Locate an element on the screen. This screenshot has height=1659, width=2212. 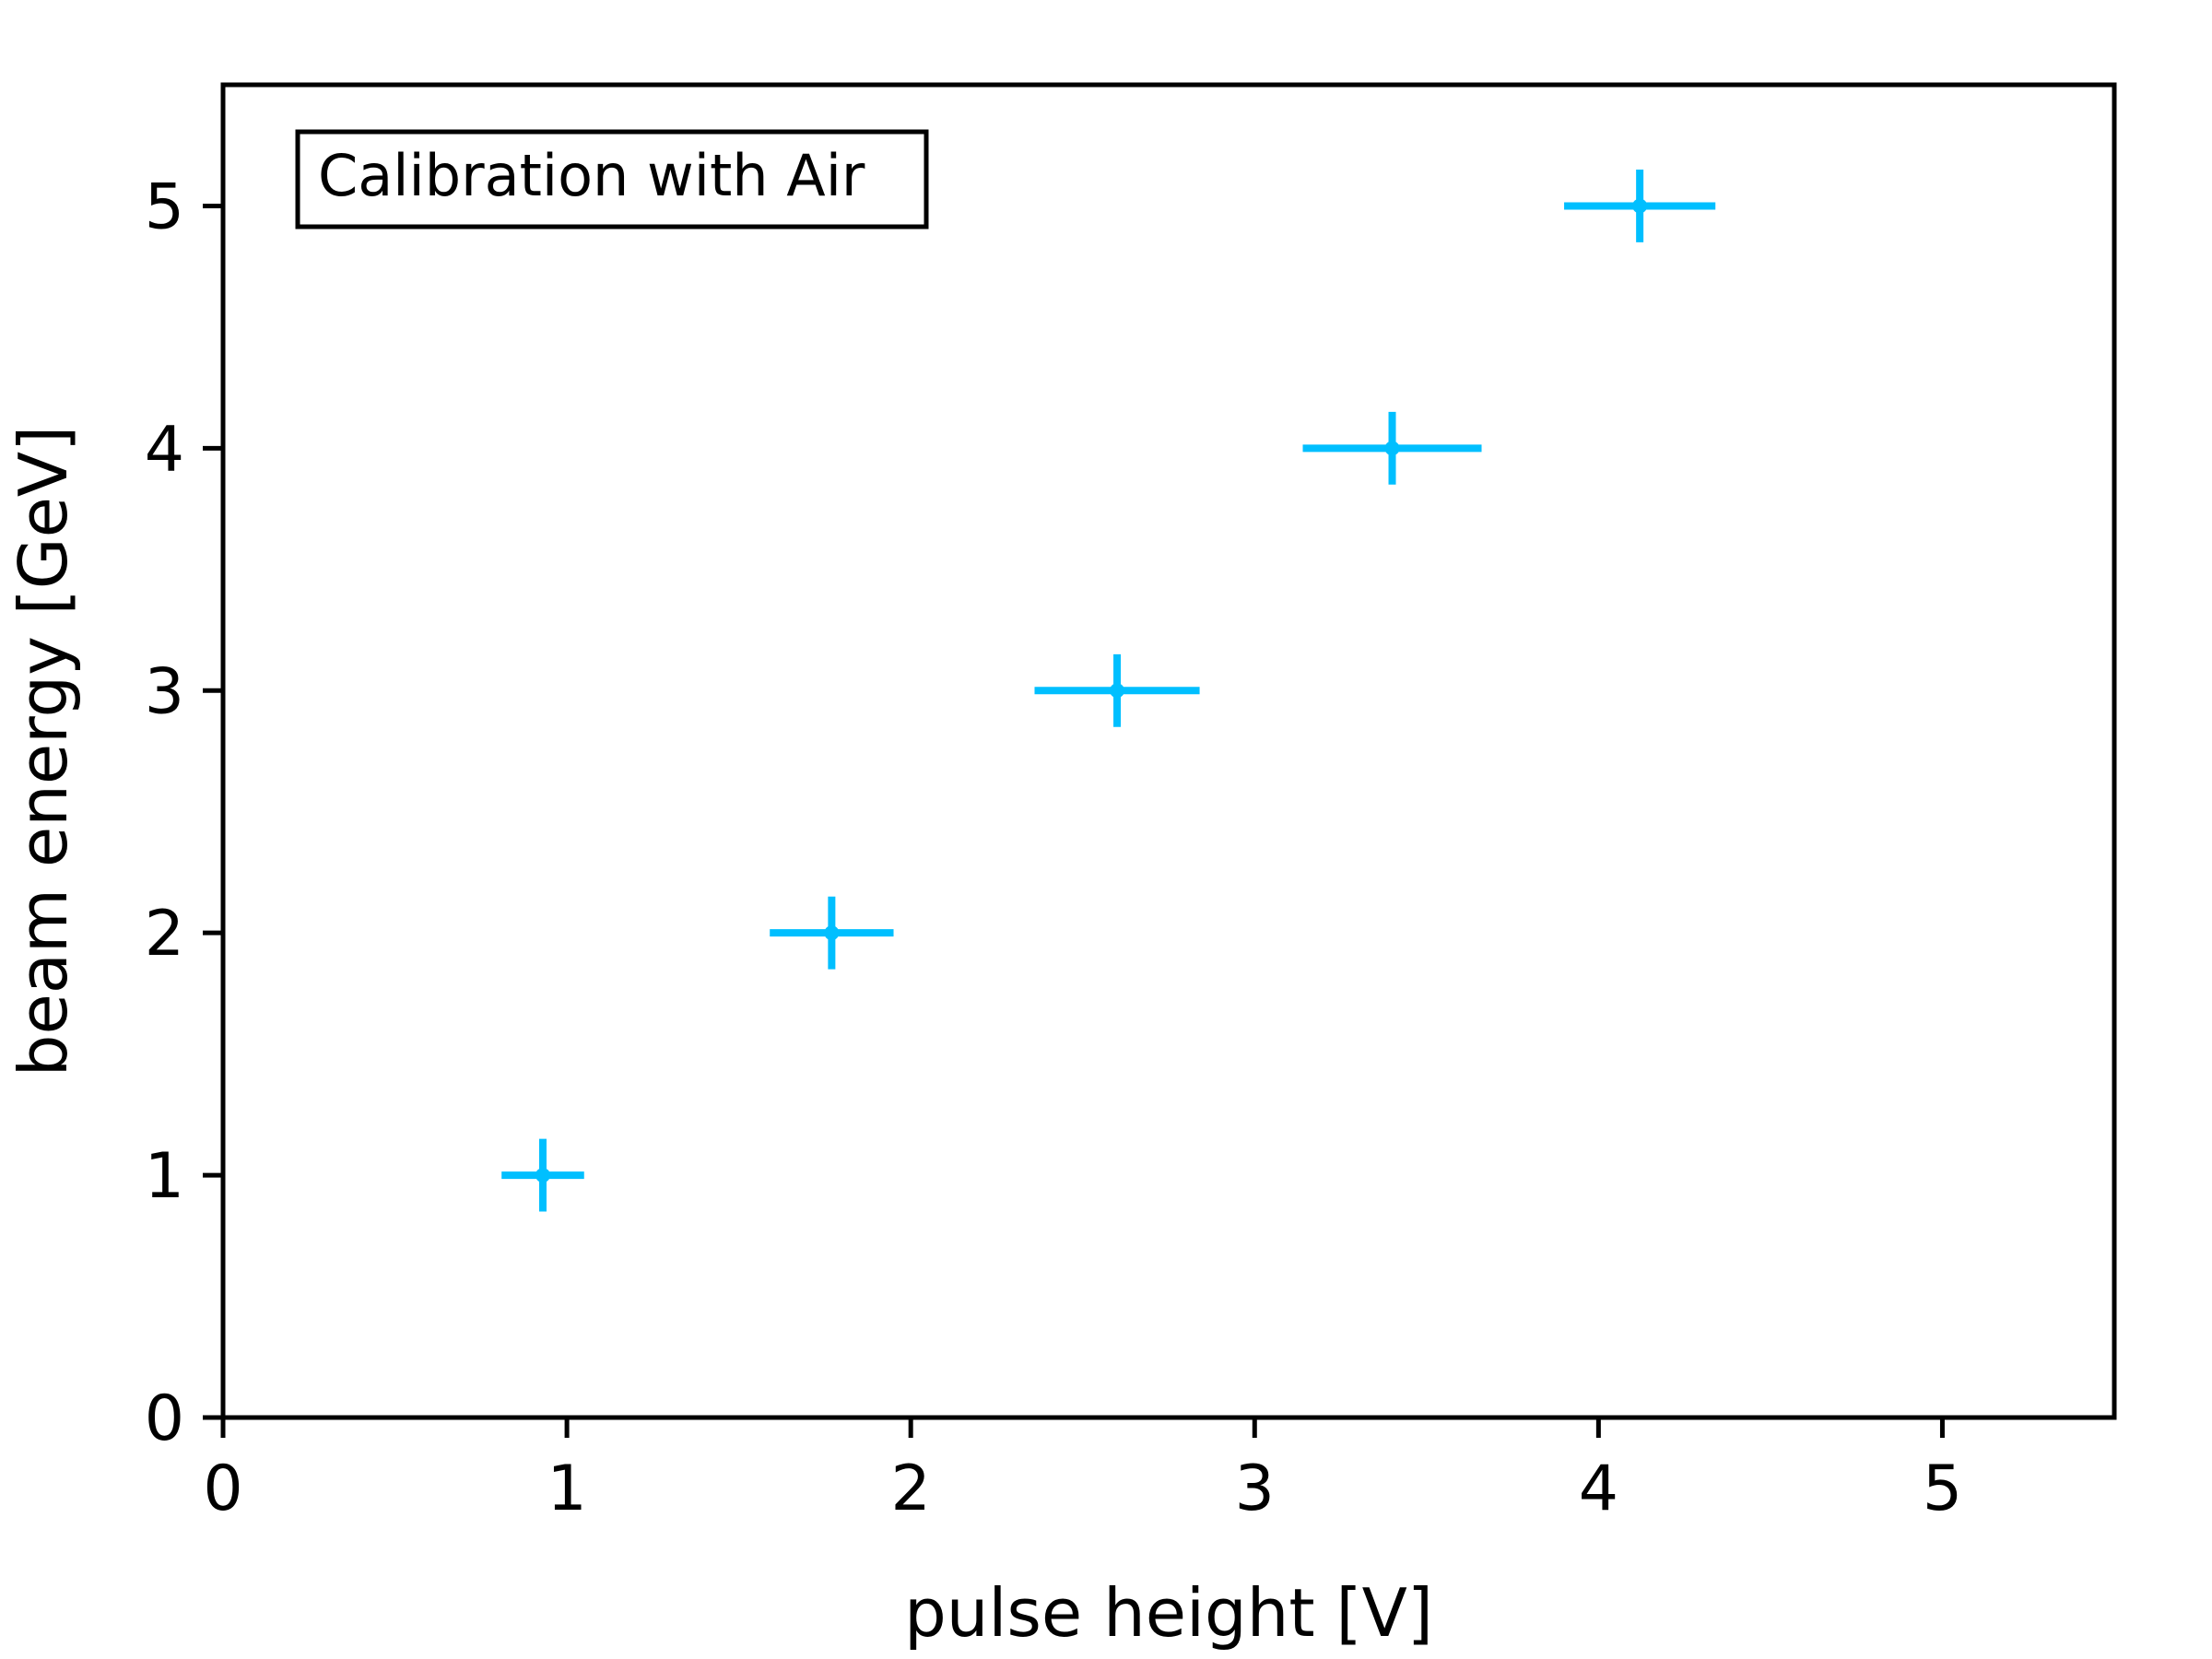
x-tick-label: 2 is located at coordinates (911, 1489).